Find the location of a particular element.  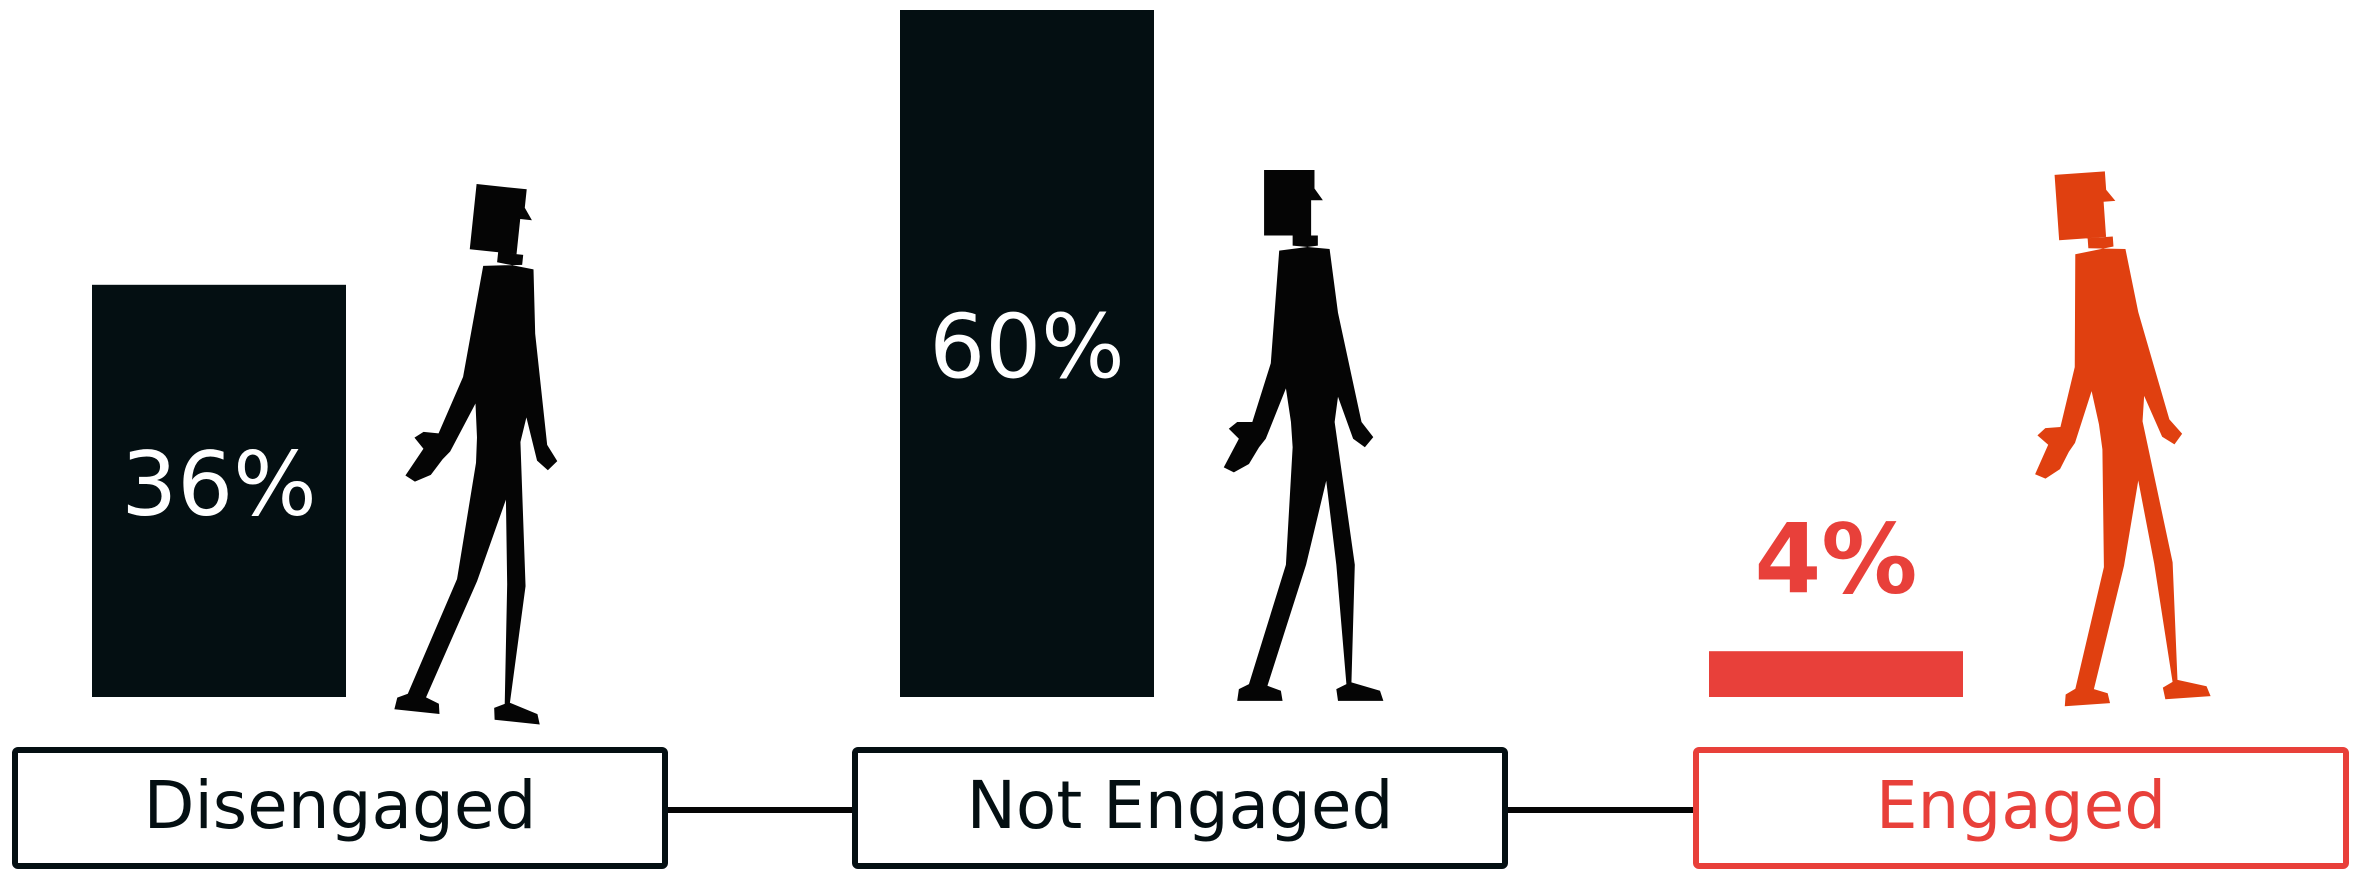

figure-disengaged is located at coordinates (488, 452).